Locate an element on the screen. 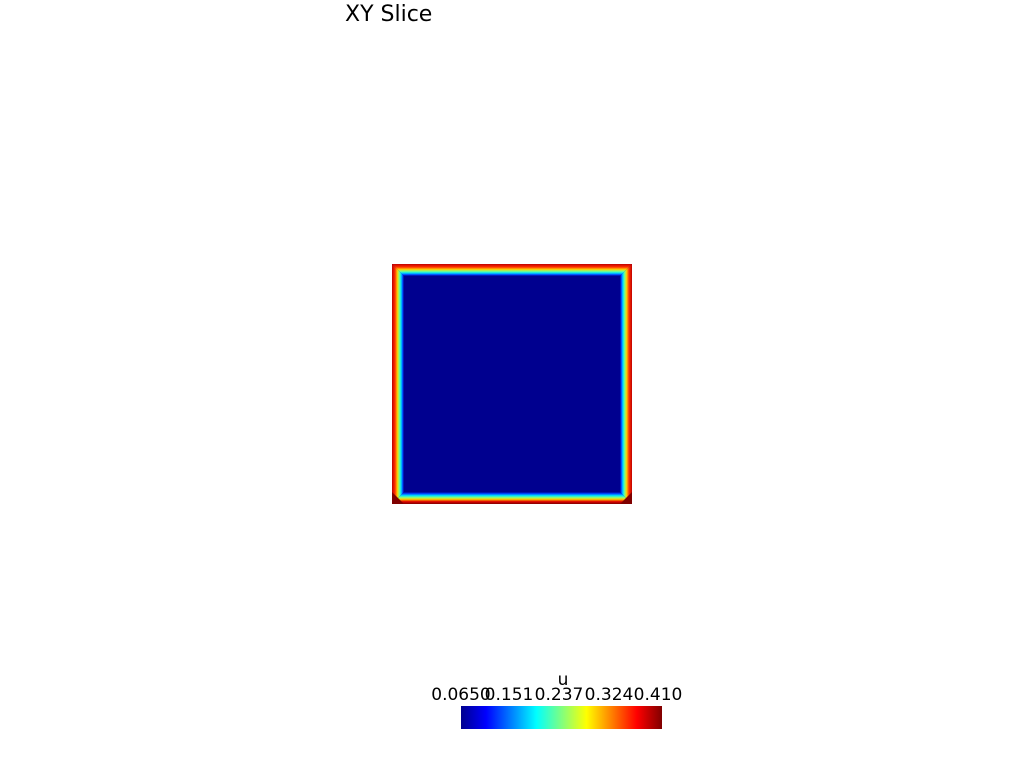 Image resolution: width=1024 pixels, height=768 pixels. plot-title: XY Slice is located at coordinates (389, 14).